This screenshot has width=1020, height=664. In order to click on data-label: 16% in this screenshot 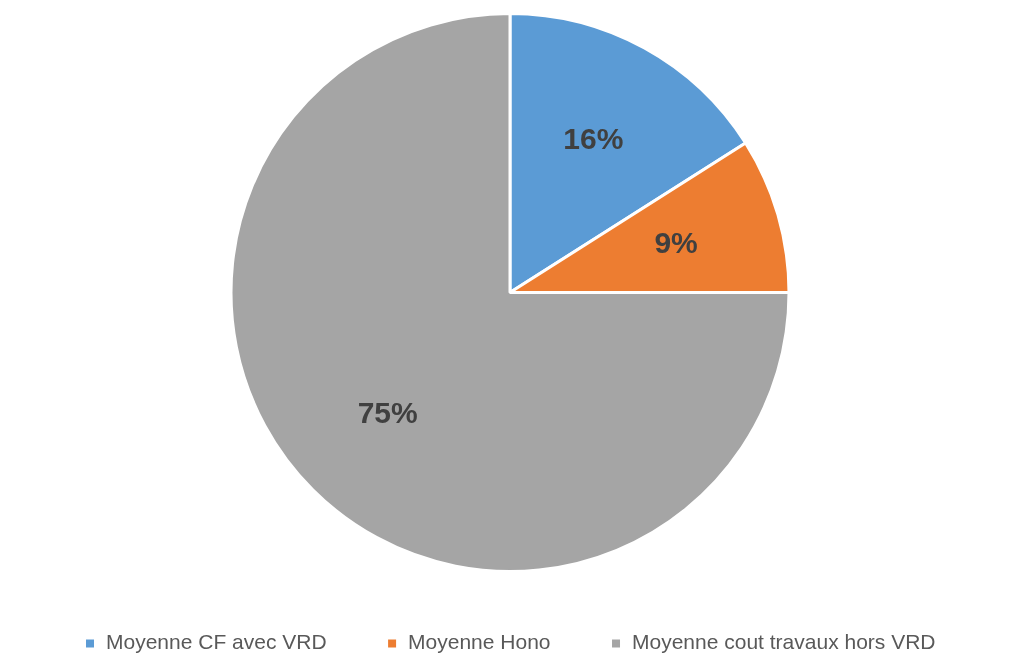, I will do `click(593, 139)`.